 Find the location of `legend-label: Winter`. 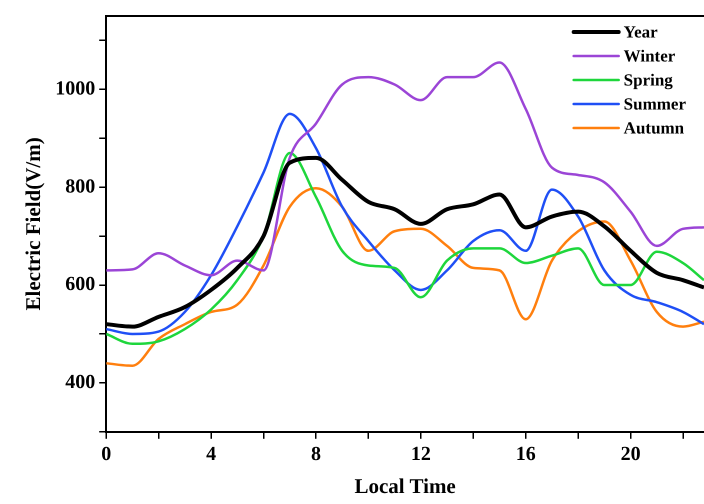

legend-label: Winter is located at coordinates (650, 56).